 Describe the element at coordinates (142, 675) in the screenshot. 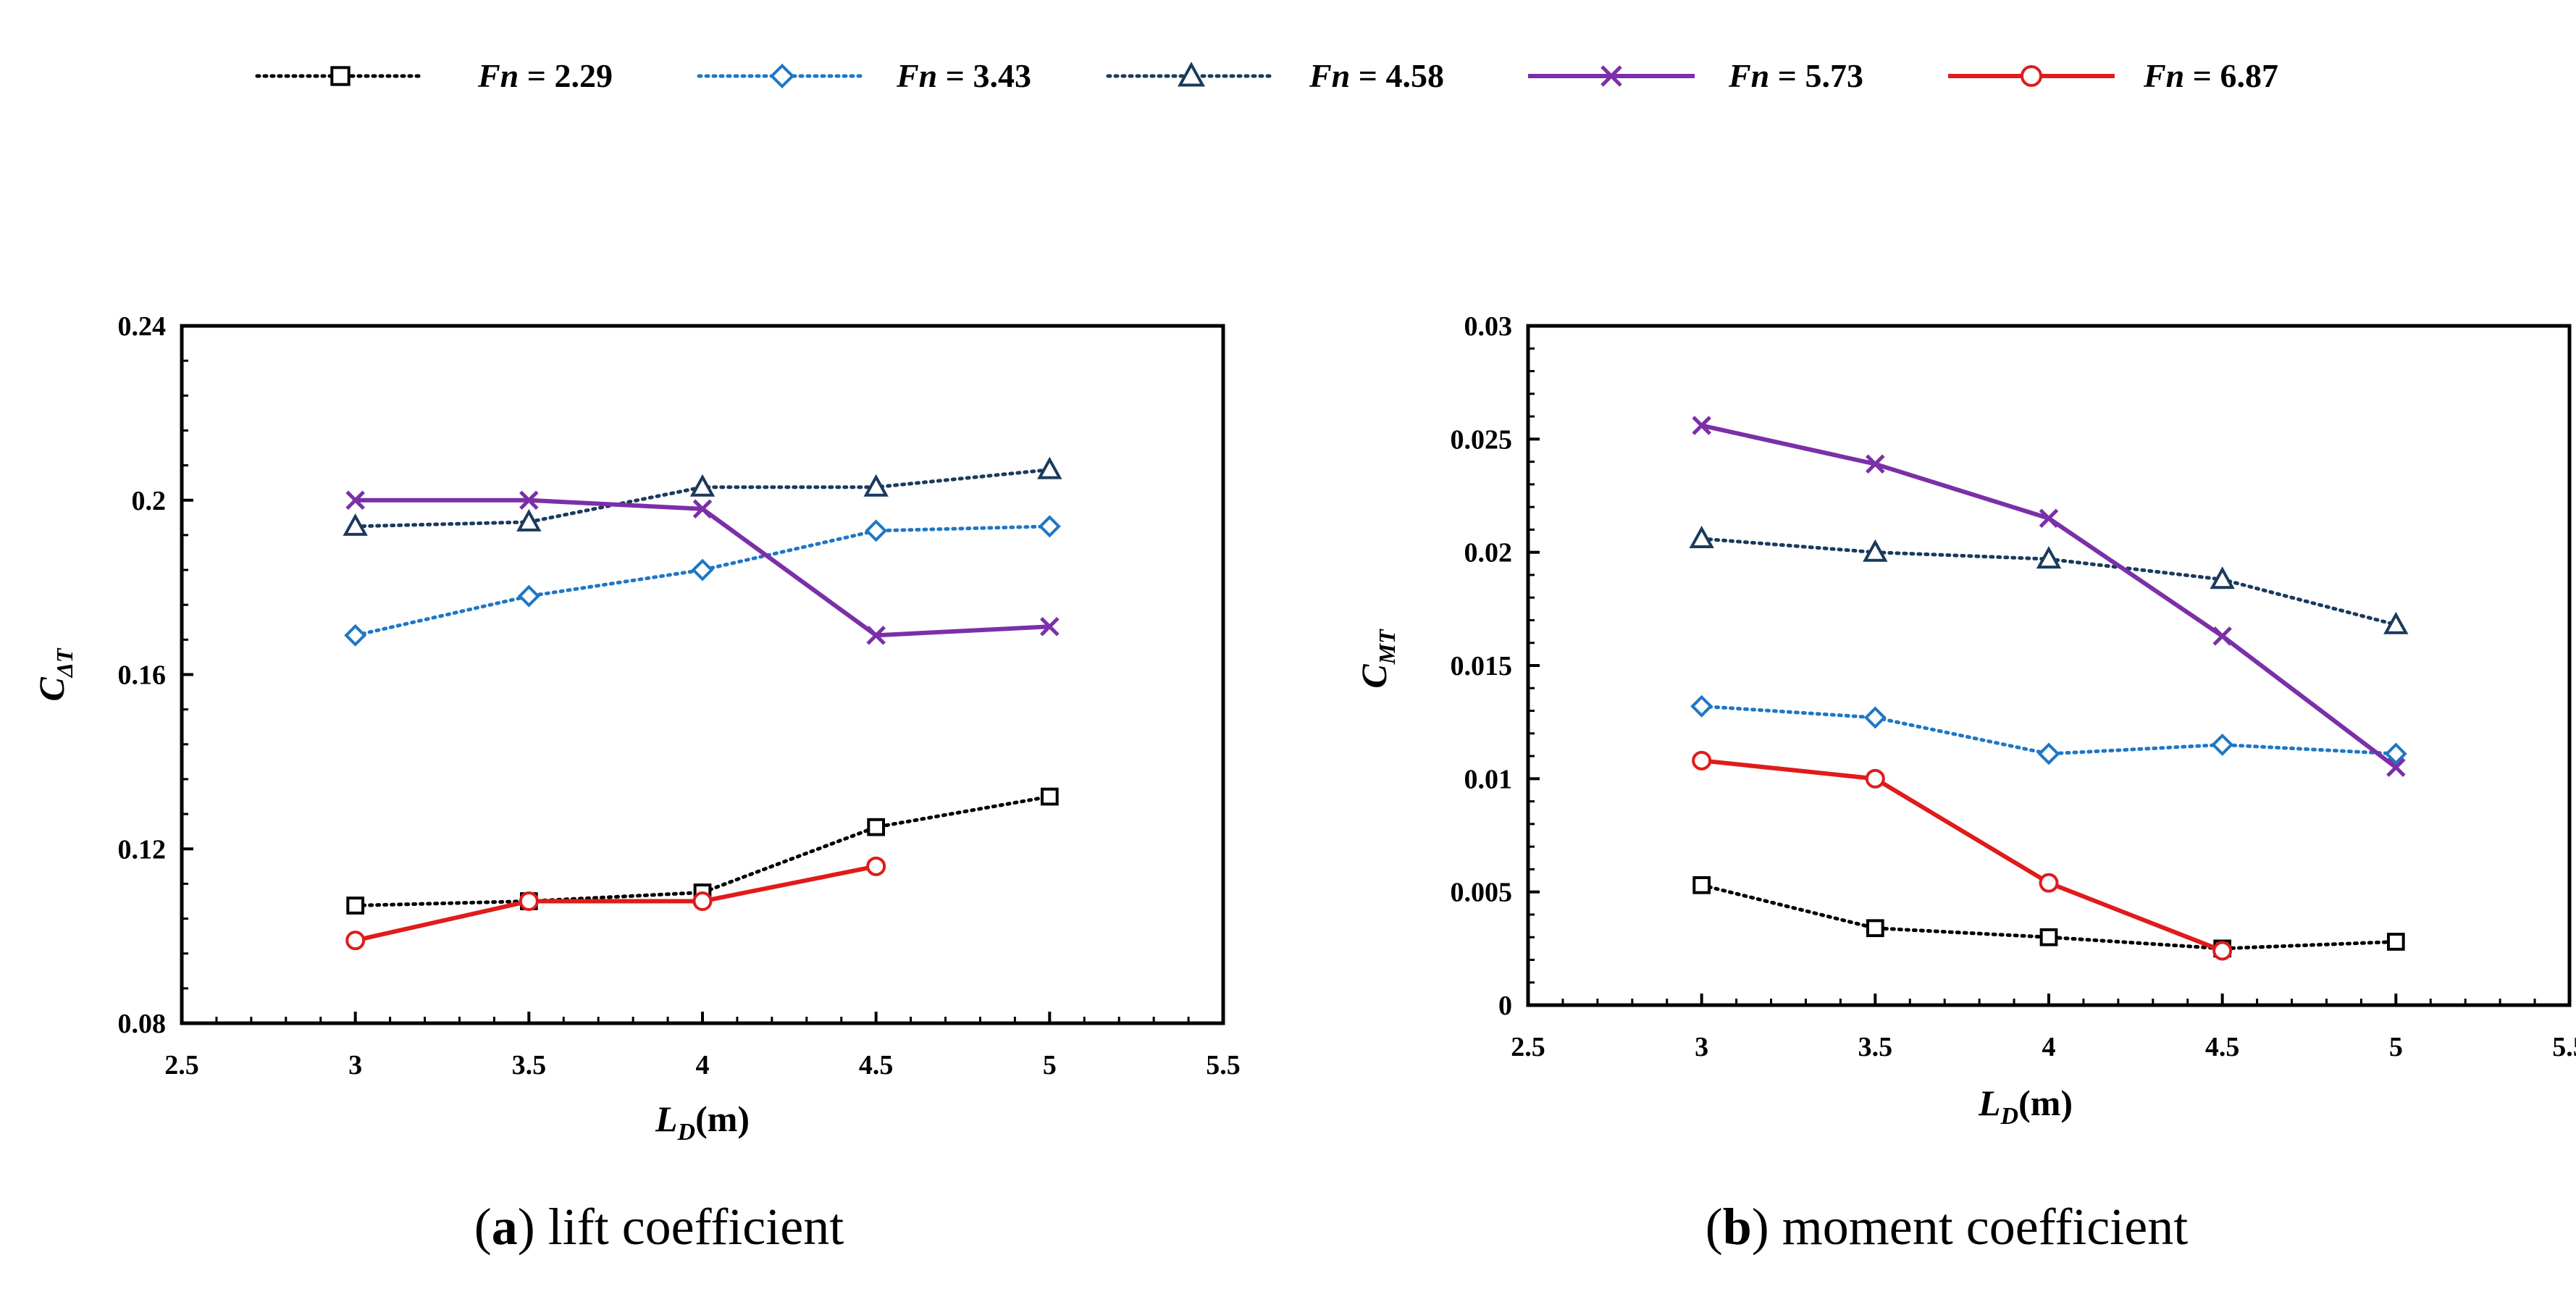

I see `y-tick-label: 0.16` at that location.